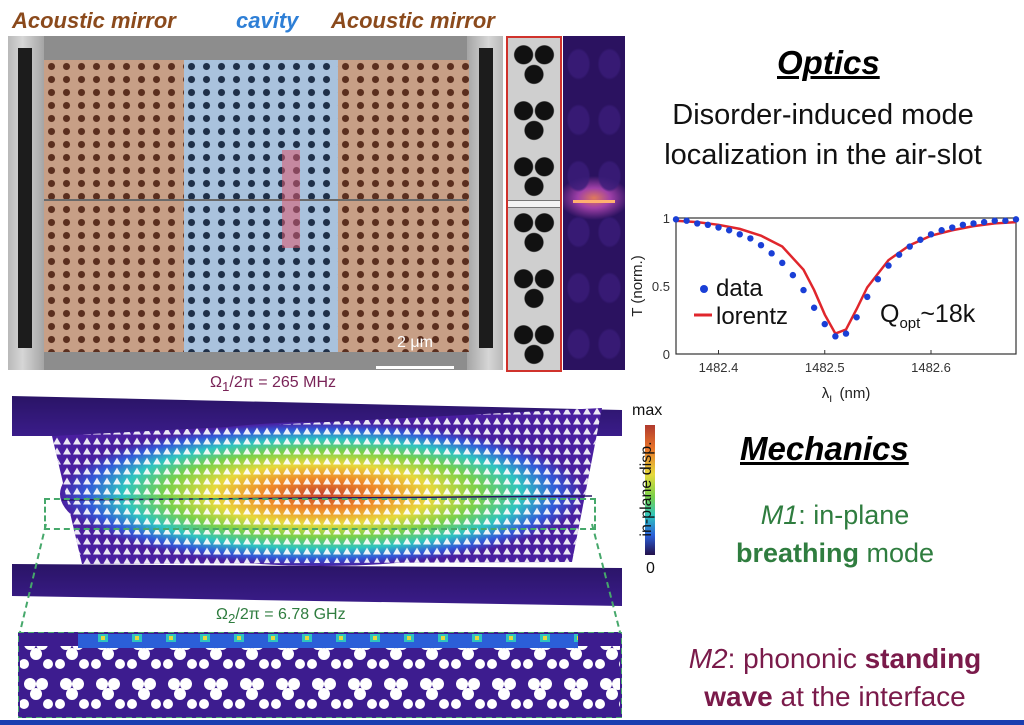 This screenshot has height=725, width=1024. What do you see at coordinates (854, 515) in the screenshot?
I see `m1-text-a: : in-plane` at bounding box center [854, 515].